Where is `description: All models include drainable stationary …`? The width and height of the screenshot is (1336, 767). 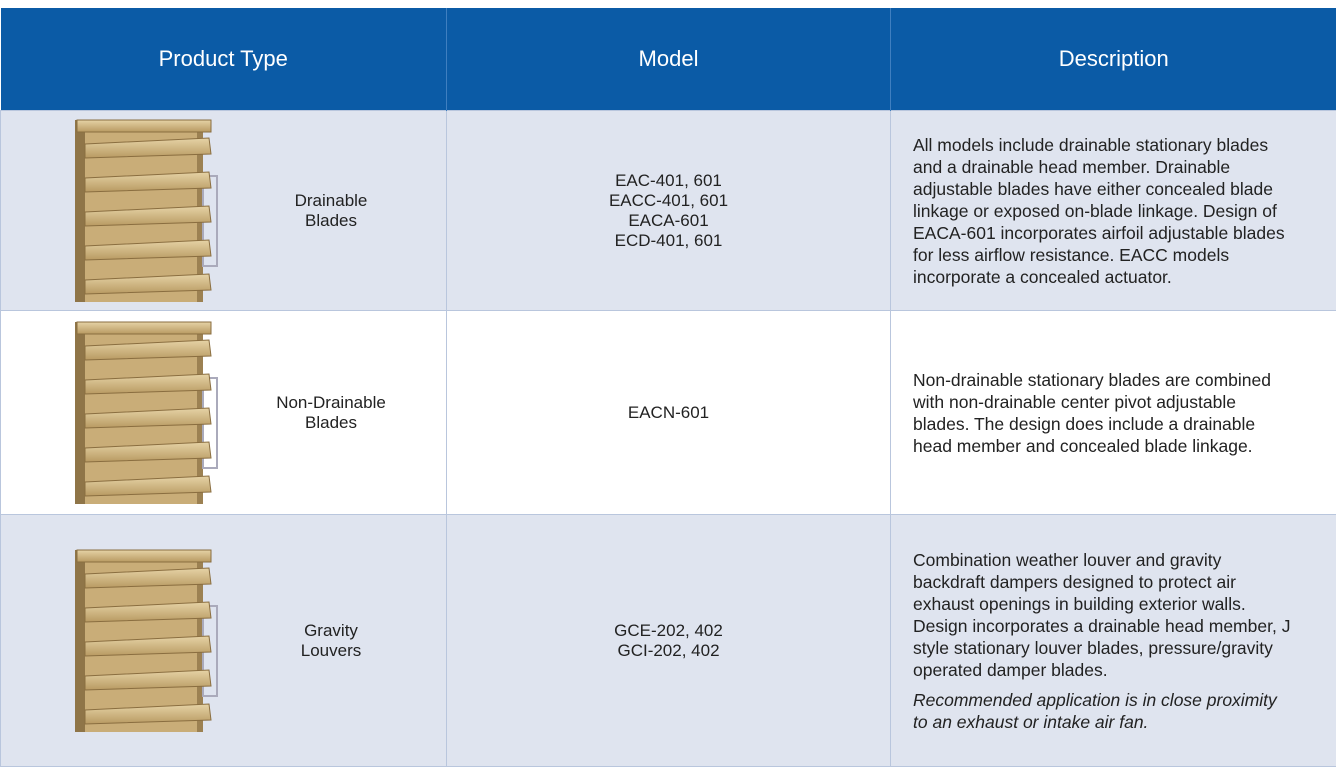 description: All models include drainable stationary … is located at coordinates (1104, 211).